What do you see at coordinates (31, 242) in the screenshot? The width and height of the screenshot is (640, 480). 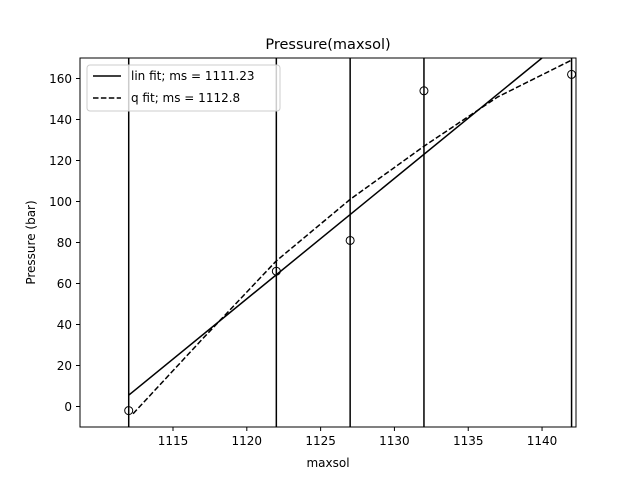 I see `y-axis-label: Pressure (bar)` at bounding box center [31, 242].